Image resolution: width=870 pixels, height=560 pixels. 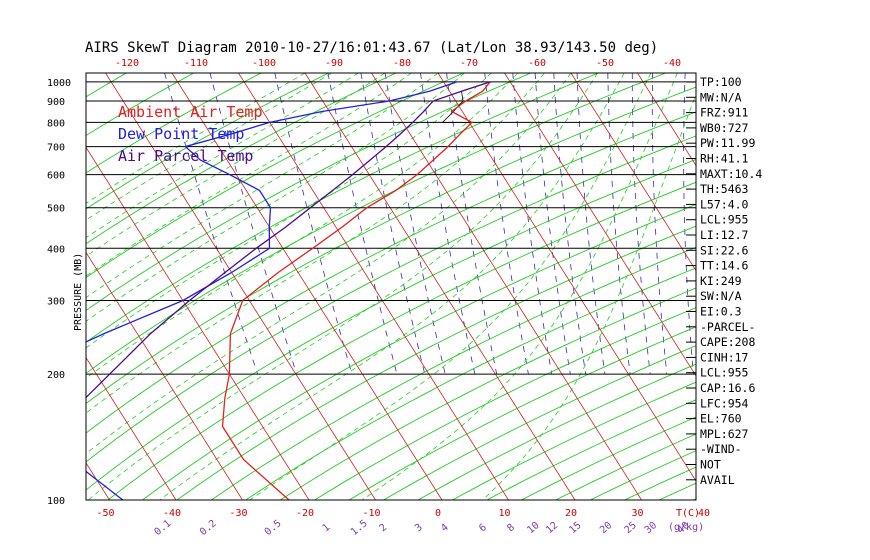 I want to click on mixing-ratio-tick-label: 0.5, so click(x=273, y=528).